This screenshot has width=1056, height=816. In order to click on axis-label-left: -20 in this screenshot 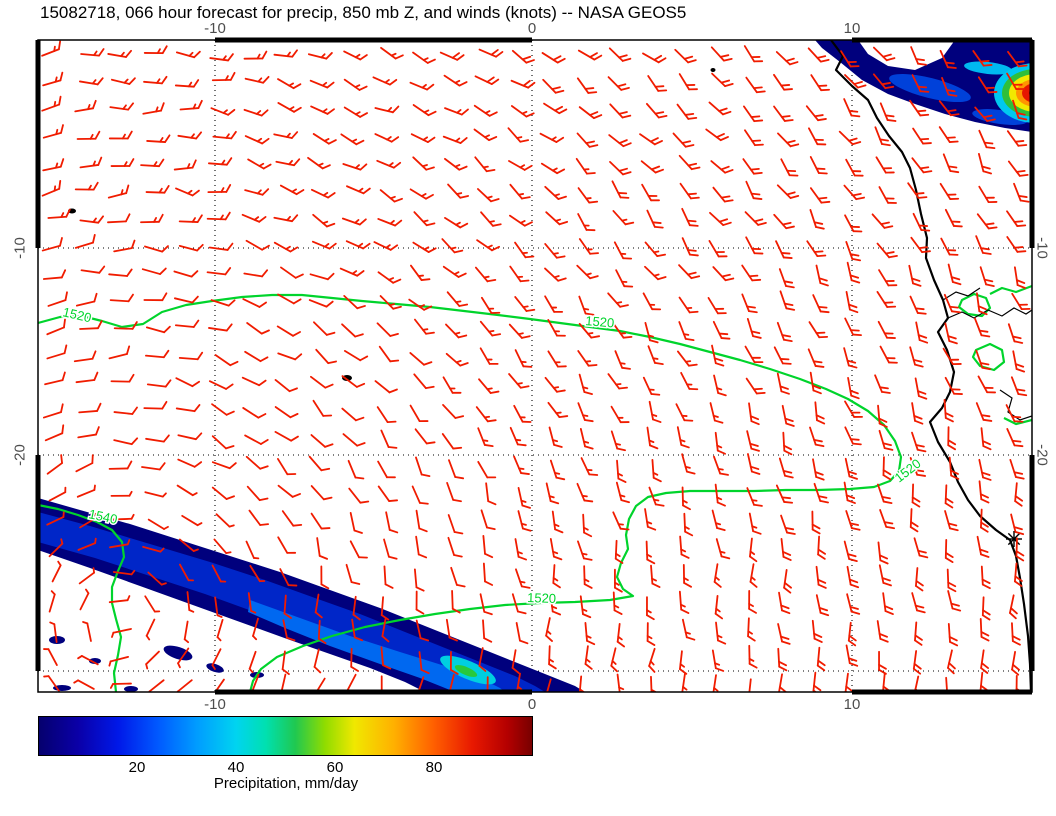, I will do `click(20, 455)`.